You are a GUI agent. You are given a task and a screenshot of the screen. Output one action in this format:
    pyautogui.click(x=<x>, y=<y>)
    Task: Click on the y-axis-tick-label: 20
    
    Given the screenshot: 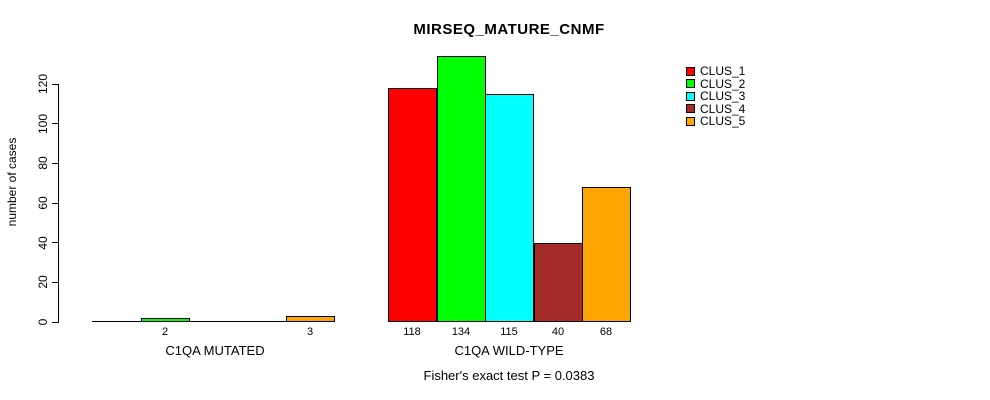 What is the action you would take?
    pyautogui.click(x=43, y=282)
    